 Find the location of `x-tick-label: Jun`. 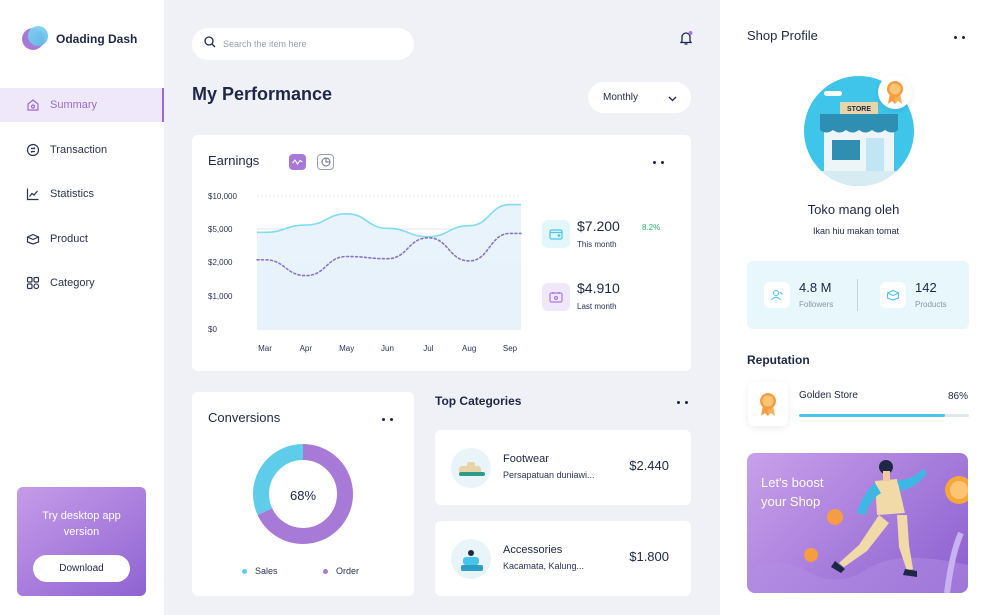

x-tick-label: Jun is located at coordinates (387, 348).